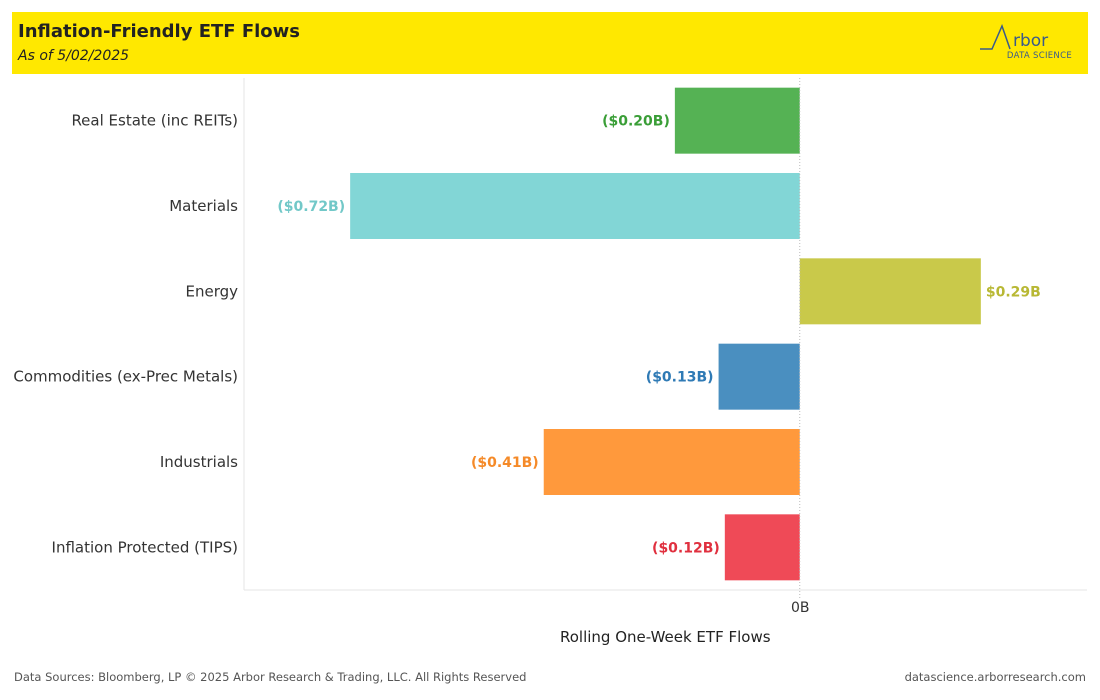 This screenshot has width=1100, height=700. I want to click on category-label: Commodities (ex-Prec Metals), so click(125, 377).